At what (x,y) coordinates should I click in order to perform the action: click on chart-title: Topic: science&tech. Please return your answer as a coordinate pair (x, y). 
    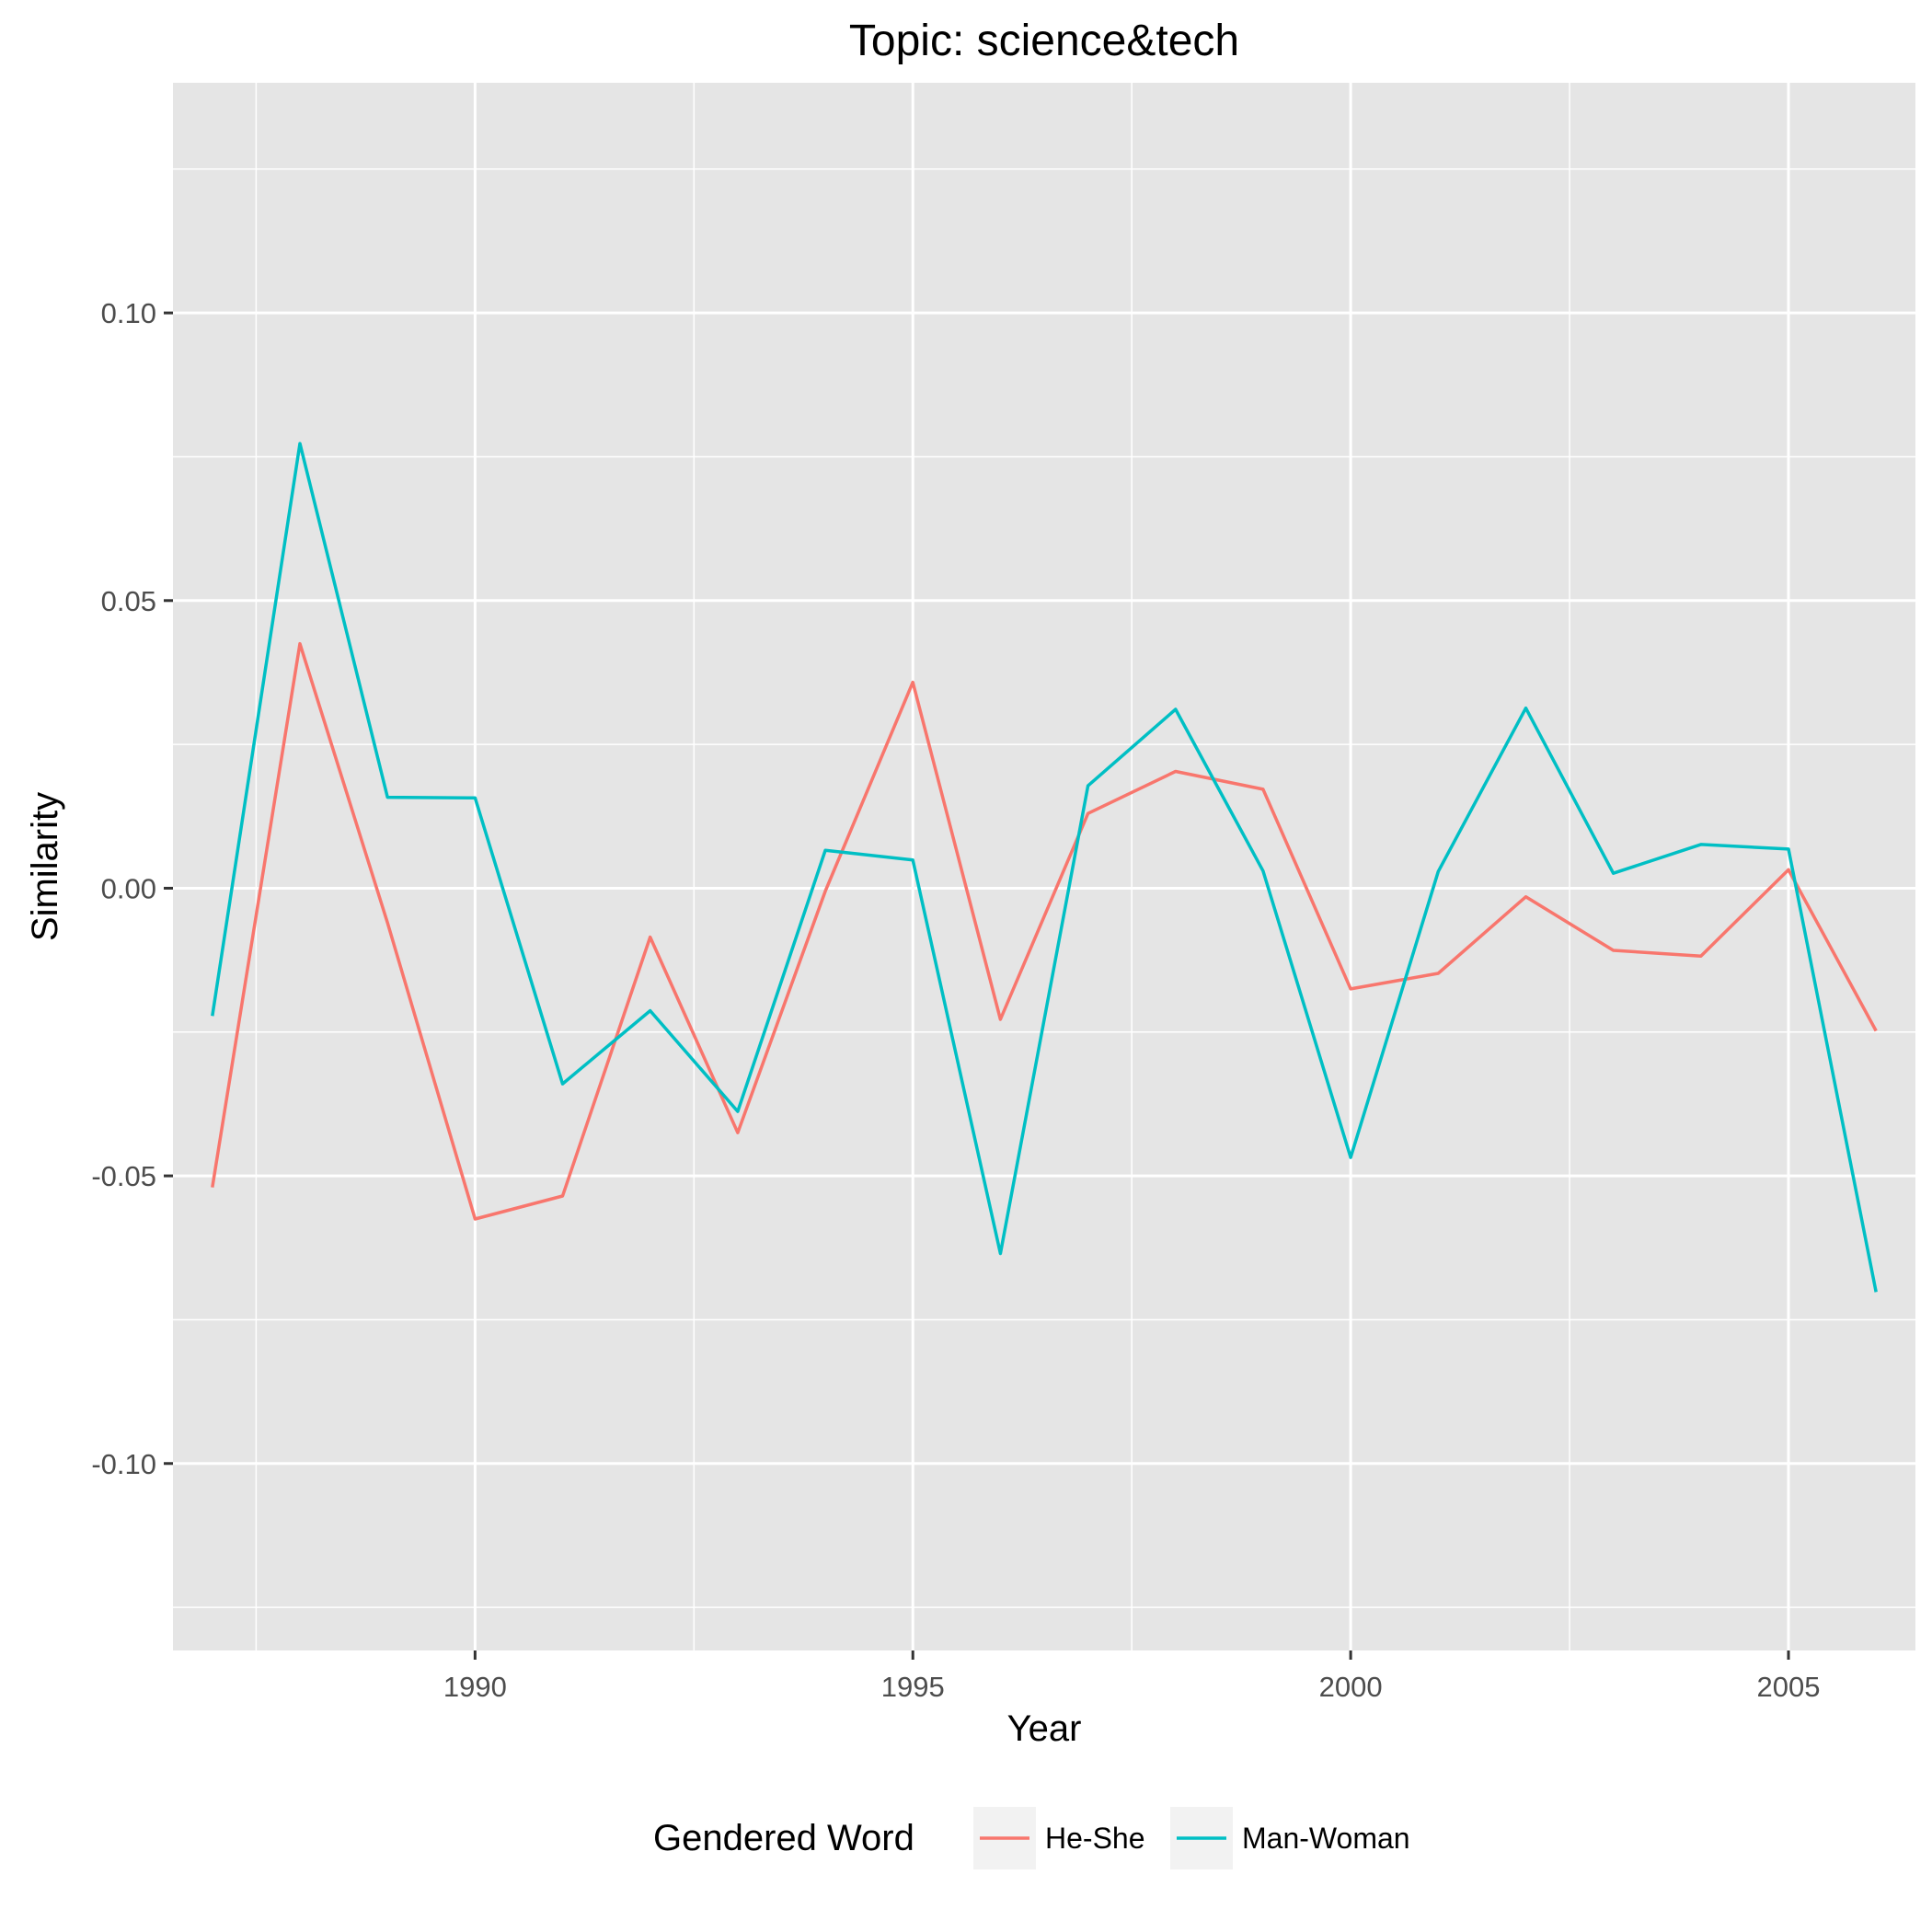
    Looking at the image, I should click on (1044, 41).